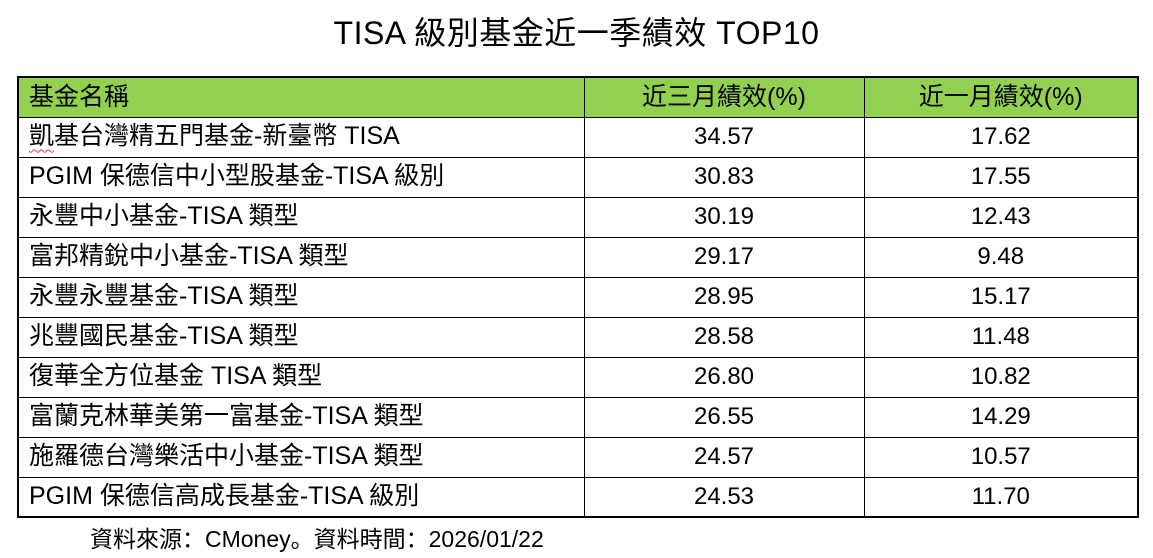 This screenshot has height=558, width=1153. I want to click on three-month-return-cell: 26.80, so click(724, 377).